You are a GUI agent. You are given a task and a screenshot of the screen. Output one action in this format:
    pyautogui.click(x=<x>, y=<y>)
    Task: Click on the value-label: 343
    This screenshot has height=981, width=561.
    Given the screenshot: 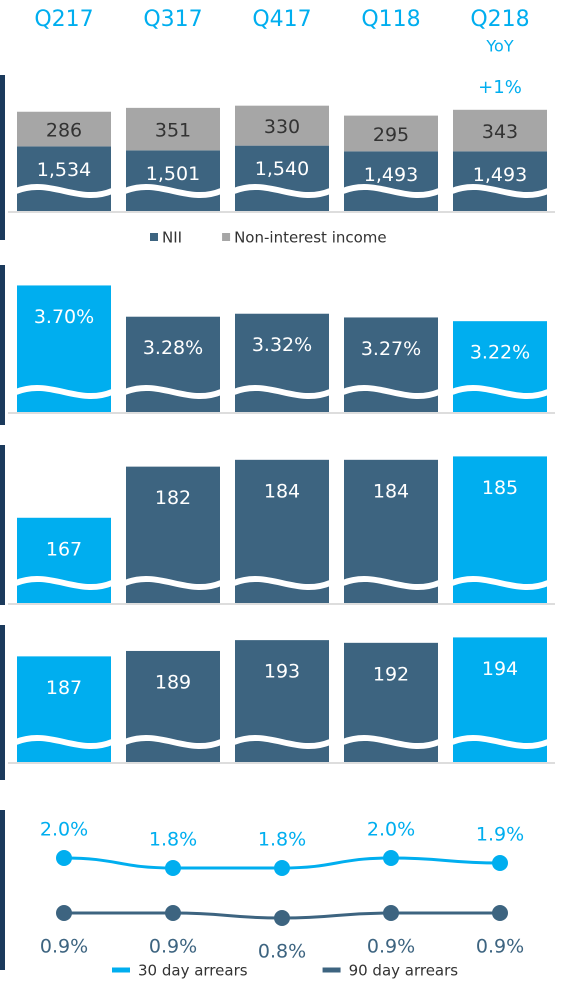 What is the action you would take?
    pyautogui.click(x=500, y=132)
    